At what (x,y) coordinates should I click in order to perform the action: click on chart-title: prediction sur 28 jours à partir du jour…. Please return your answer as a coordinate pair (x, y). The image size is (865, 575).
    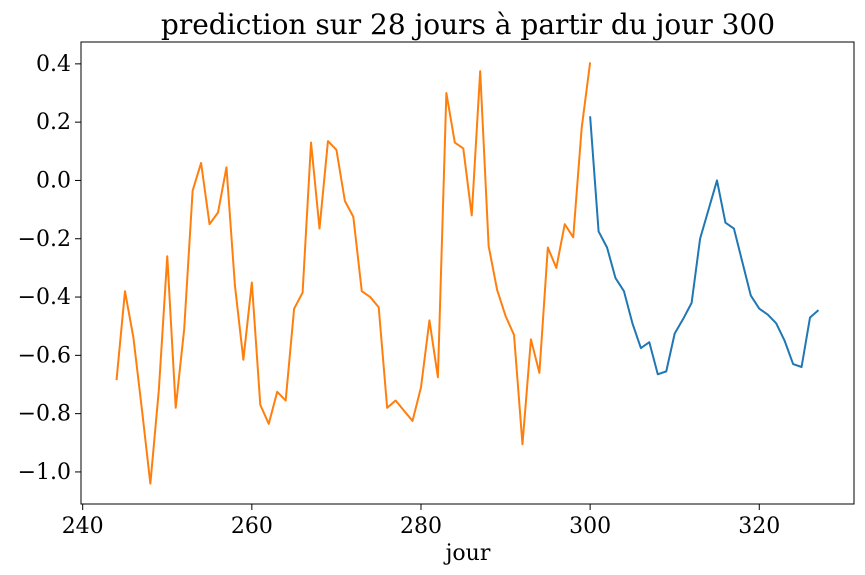
    Looking at the image, I should click on (468, 24).